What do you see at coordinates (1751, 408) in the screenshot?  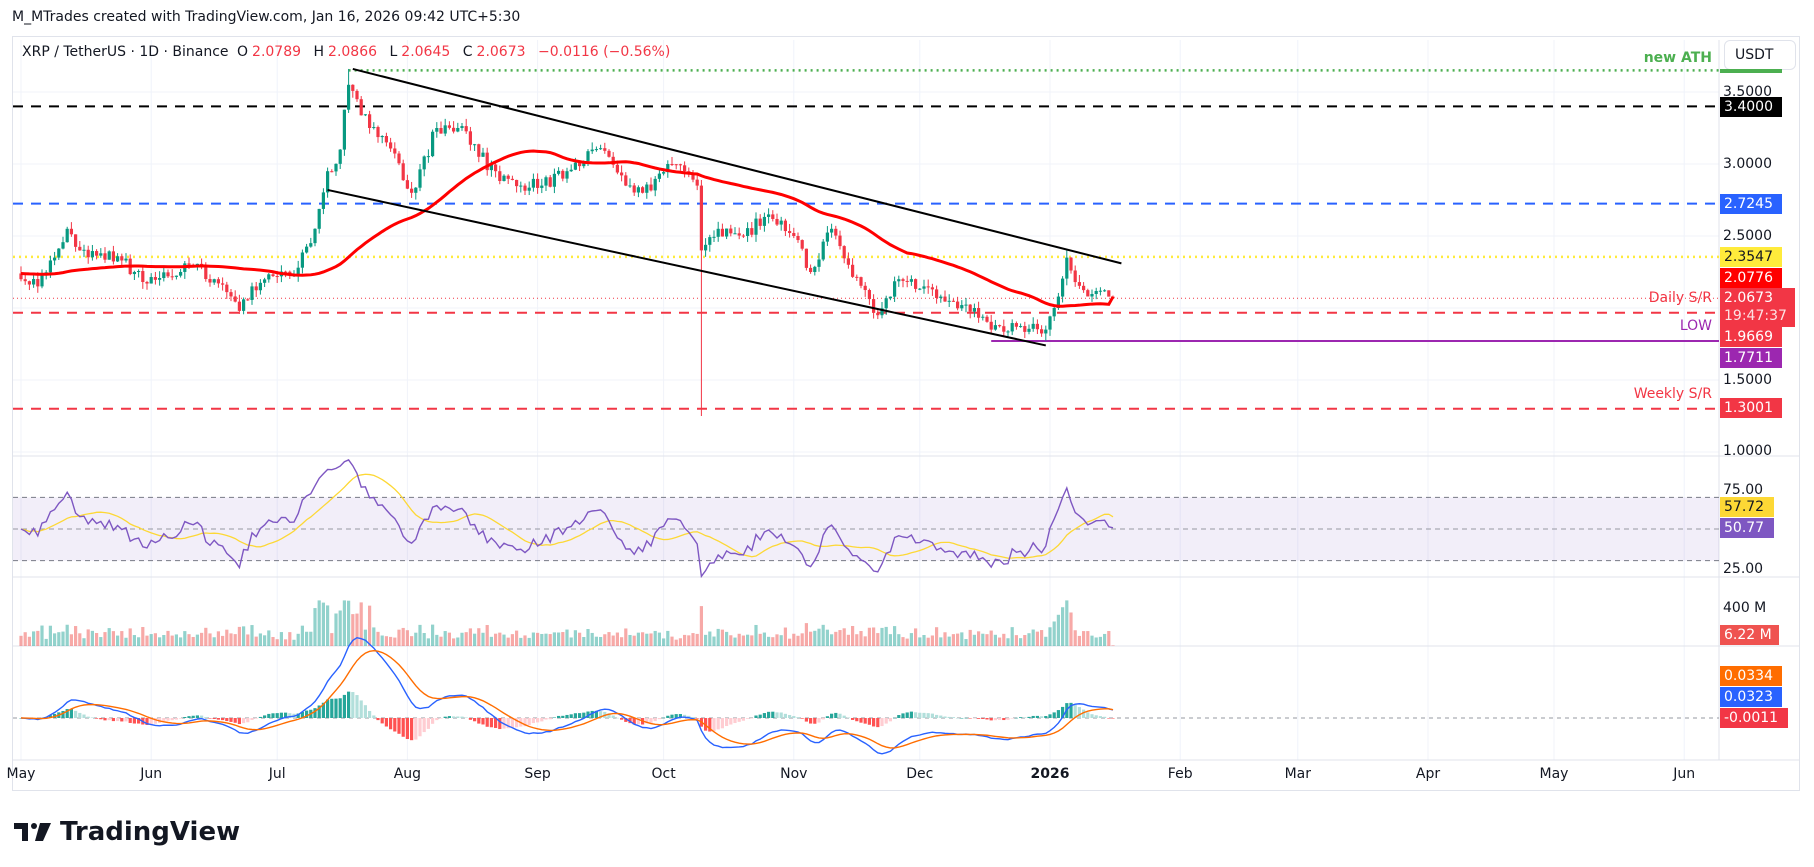 I see `weekly-sr-price-label: 1.3001` at bounding box center [1751, 408].